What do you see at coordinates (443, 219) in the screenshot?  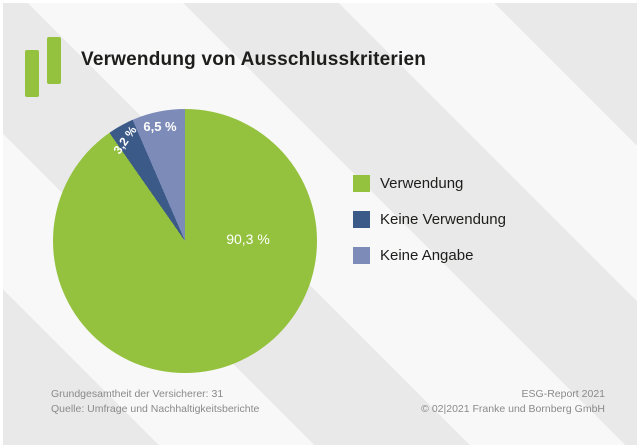 I see `legend-label: Keine Verwendung` at bounding box center [443, 219].